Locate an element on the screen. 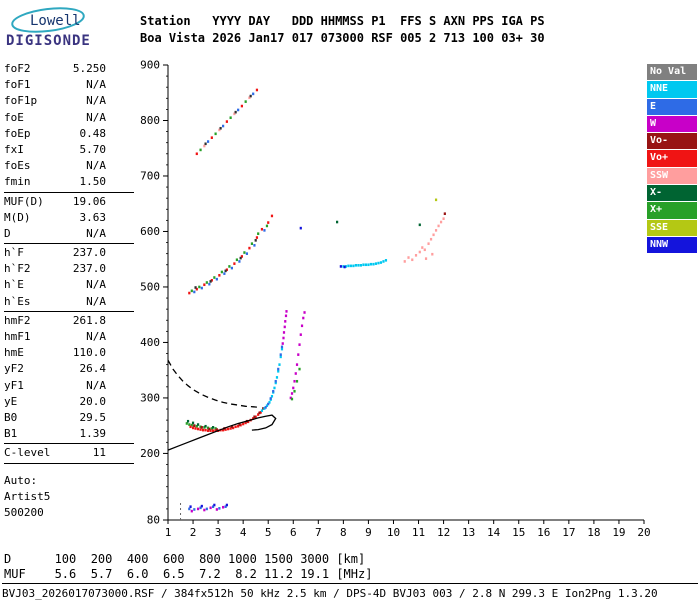 The width and height of the screenshot is (700, 600). logo-lowell-text: Lowell is located at coordinates (55, 21).